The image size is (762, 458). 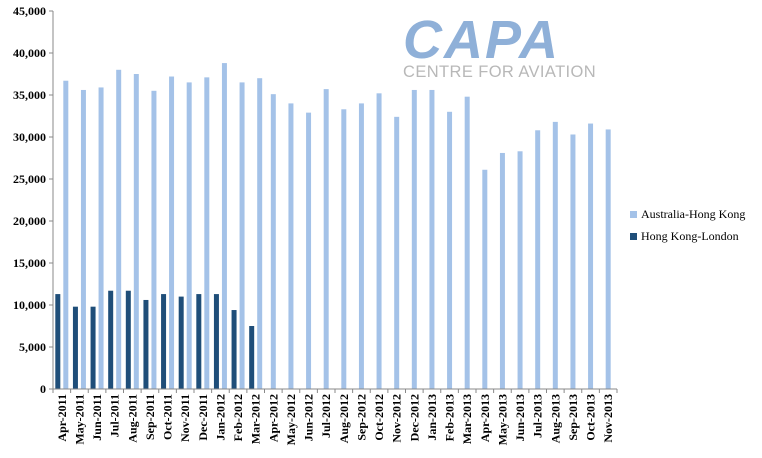 What do you see at coordinates (485, 418) in the screenshot?
I see `x-tick-label: Apr-2013` at bounding box center [485, 418].